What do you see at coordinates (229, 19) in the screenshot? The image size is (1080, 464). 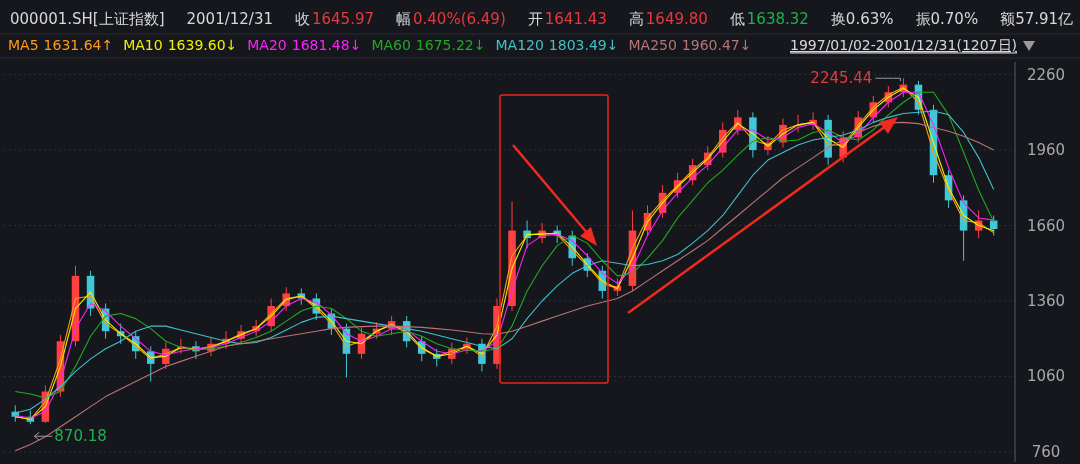 I see `text: 2001/12/31` at bounding box center [229, 19].